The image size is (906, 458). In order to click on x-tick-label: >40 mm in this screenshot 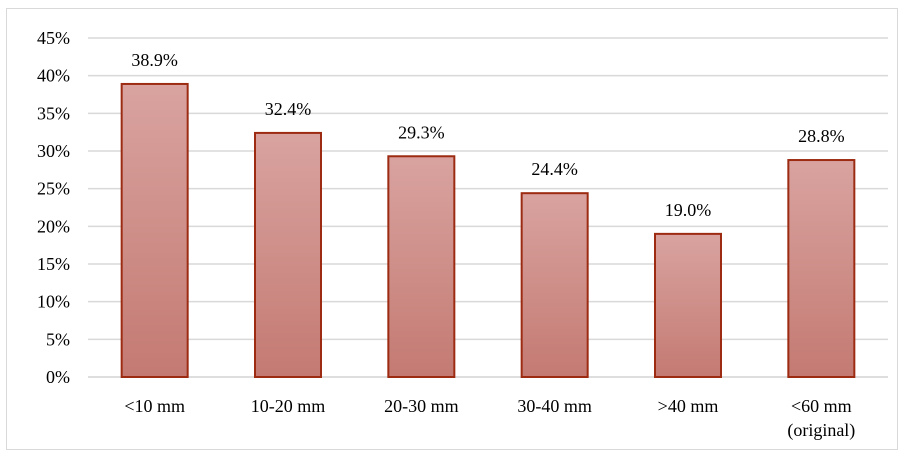, I will do `click(688, 406)`.